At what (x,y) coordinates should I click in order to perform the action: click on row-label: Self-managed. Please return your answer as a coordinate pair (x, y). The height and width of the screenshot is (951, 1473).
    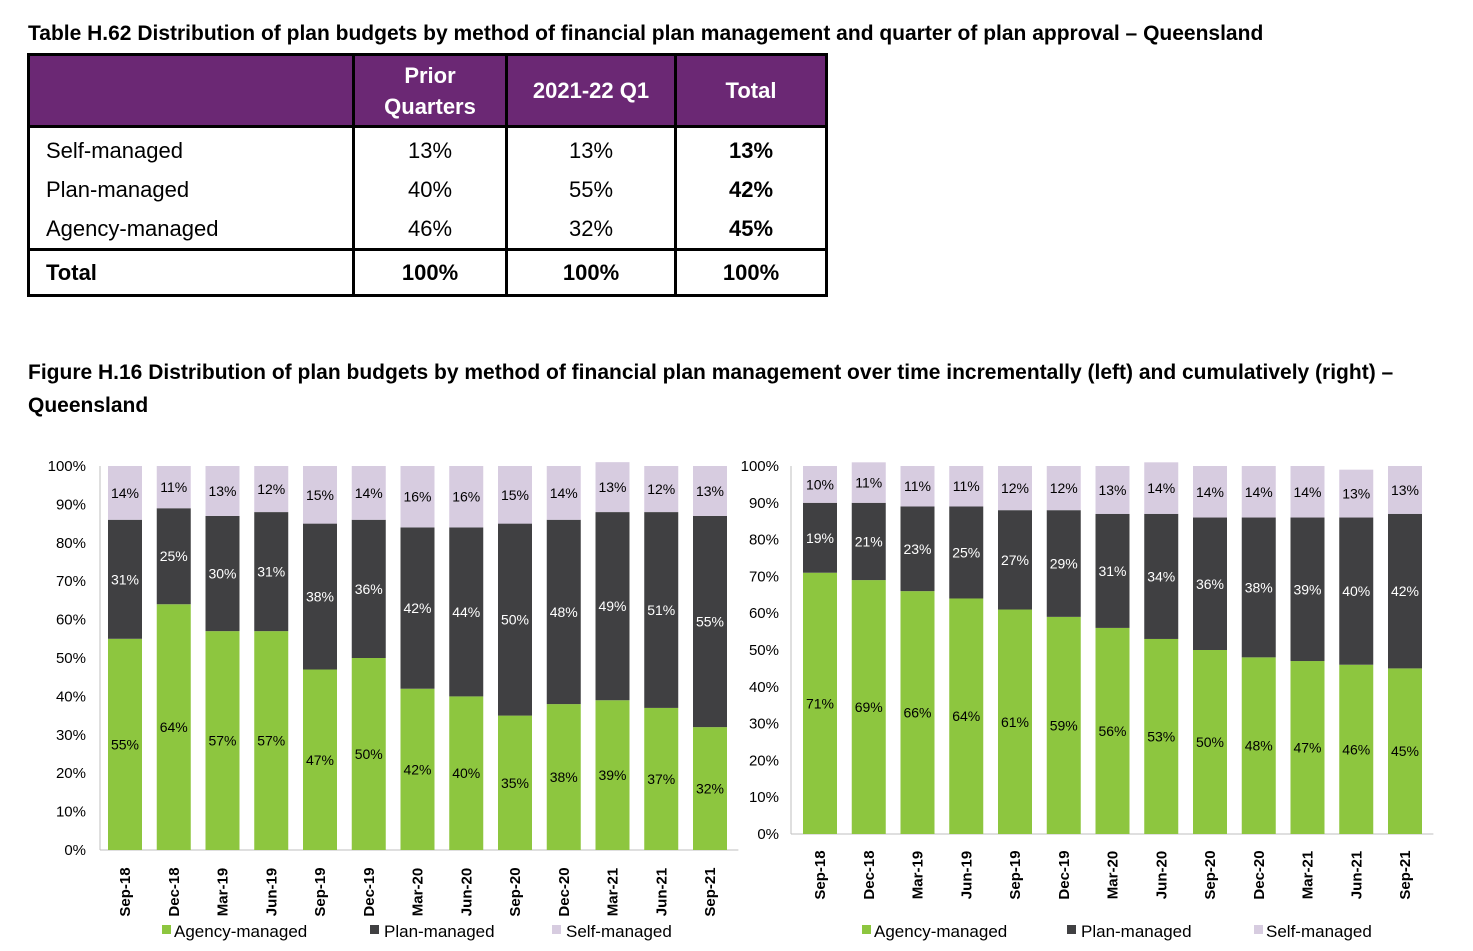
    Looking at the image, I should click on (191, 148).